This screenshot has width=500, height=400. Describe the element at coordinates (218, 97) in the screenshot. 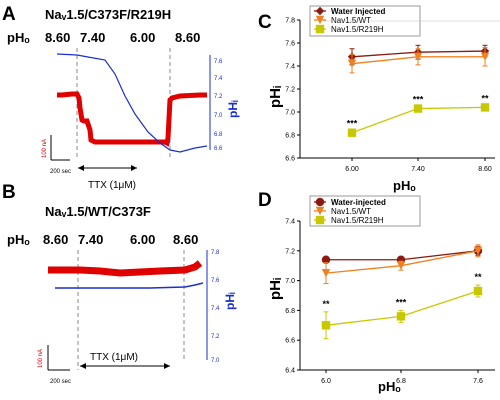

I see `panel-a-right-tick-3: 7.2` at that location.